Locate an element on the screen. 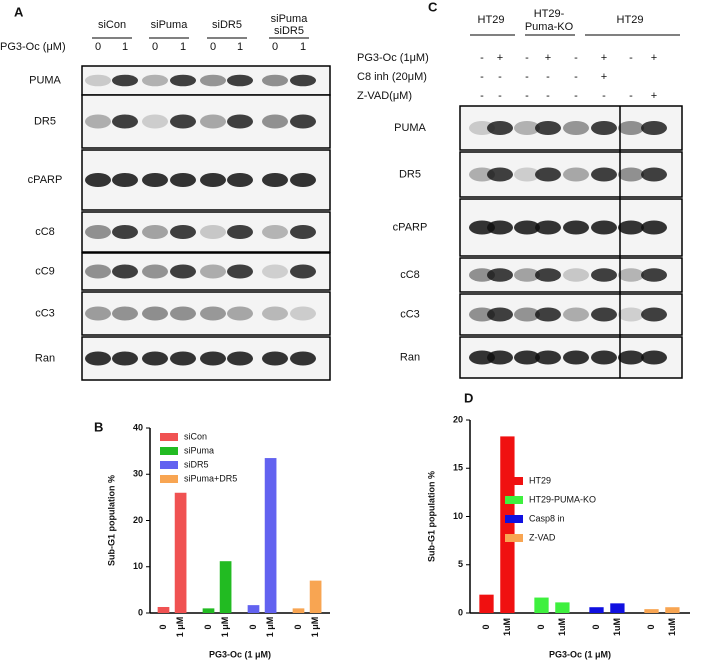 The width and height of the screenshot is (713, 668). group-label: Puma-KO is located at coordinates (549, 27).